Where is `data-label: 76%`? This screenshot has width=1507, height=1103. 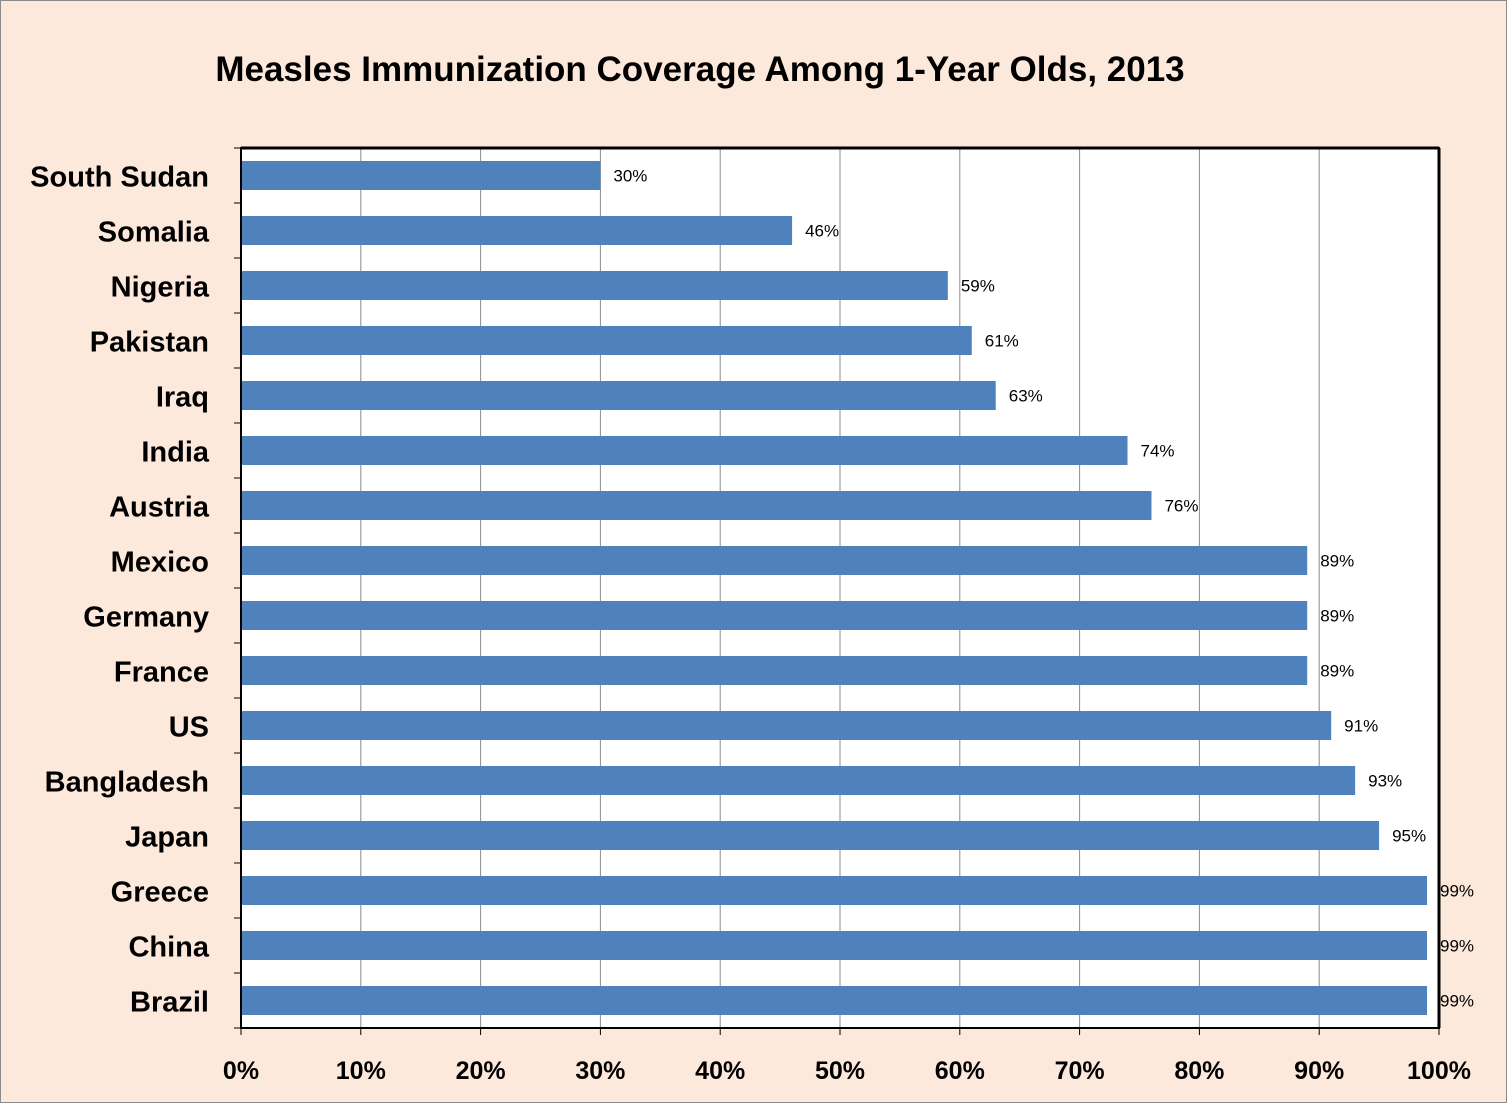
data-label: 76% is located at coordinates (1181, 506).